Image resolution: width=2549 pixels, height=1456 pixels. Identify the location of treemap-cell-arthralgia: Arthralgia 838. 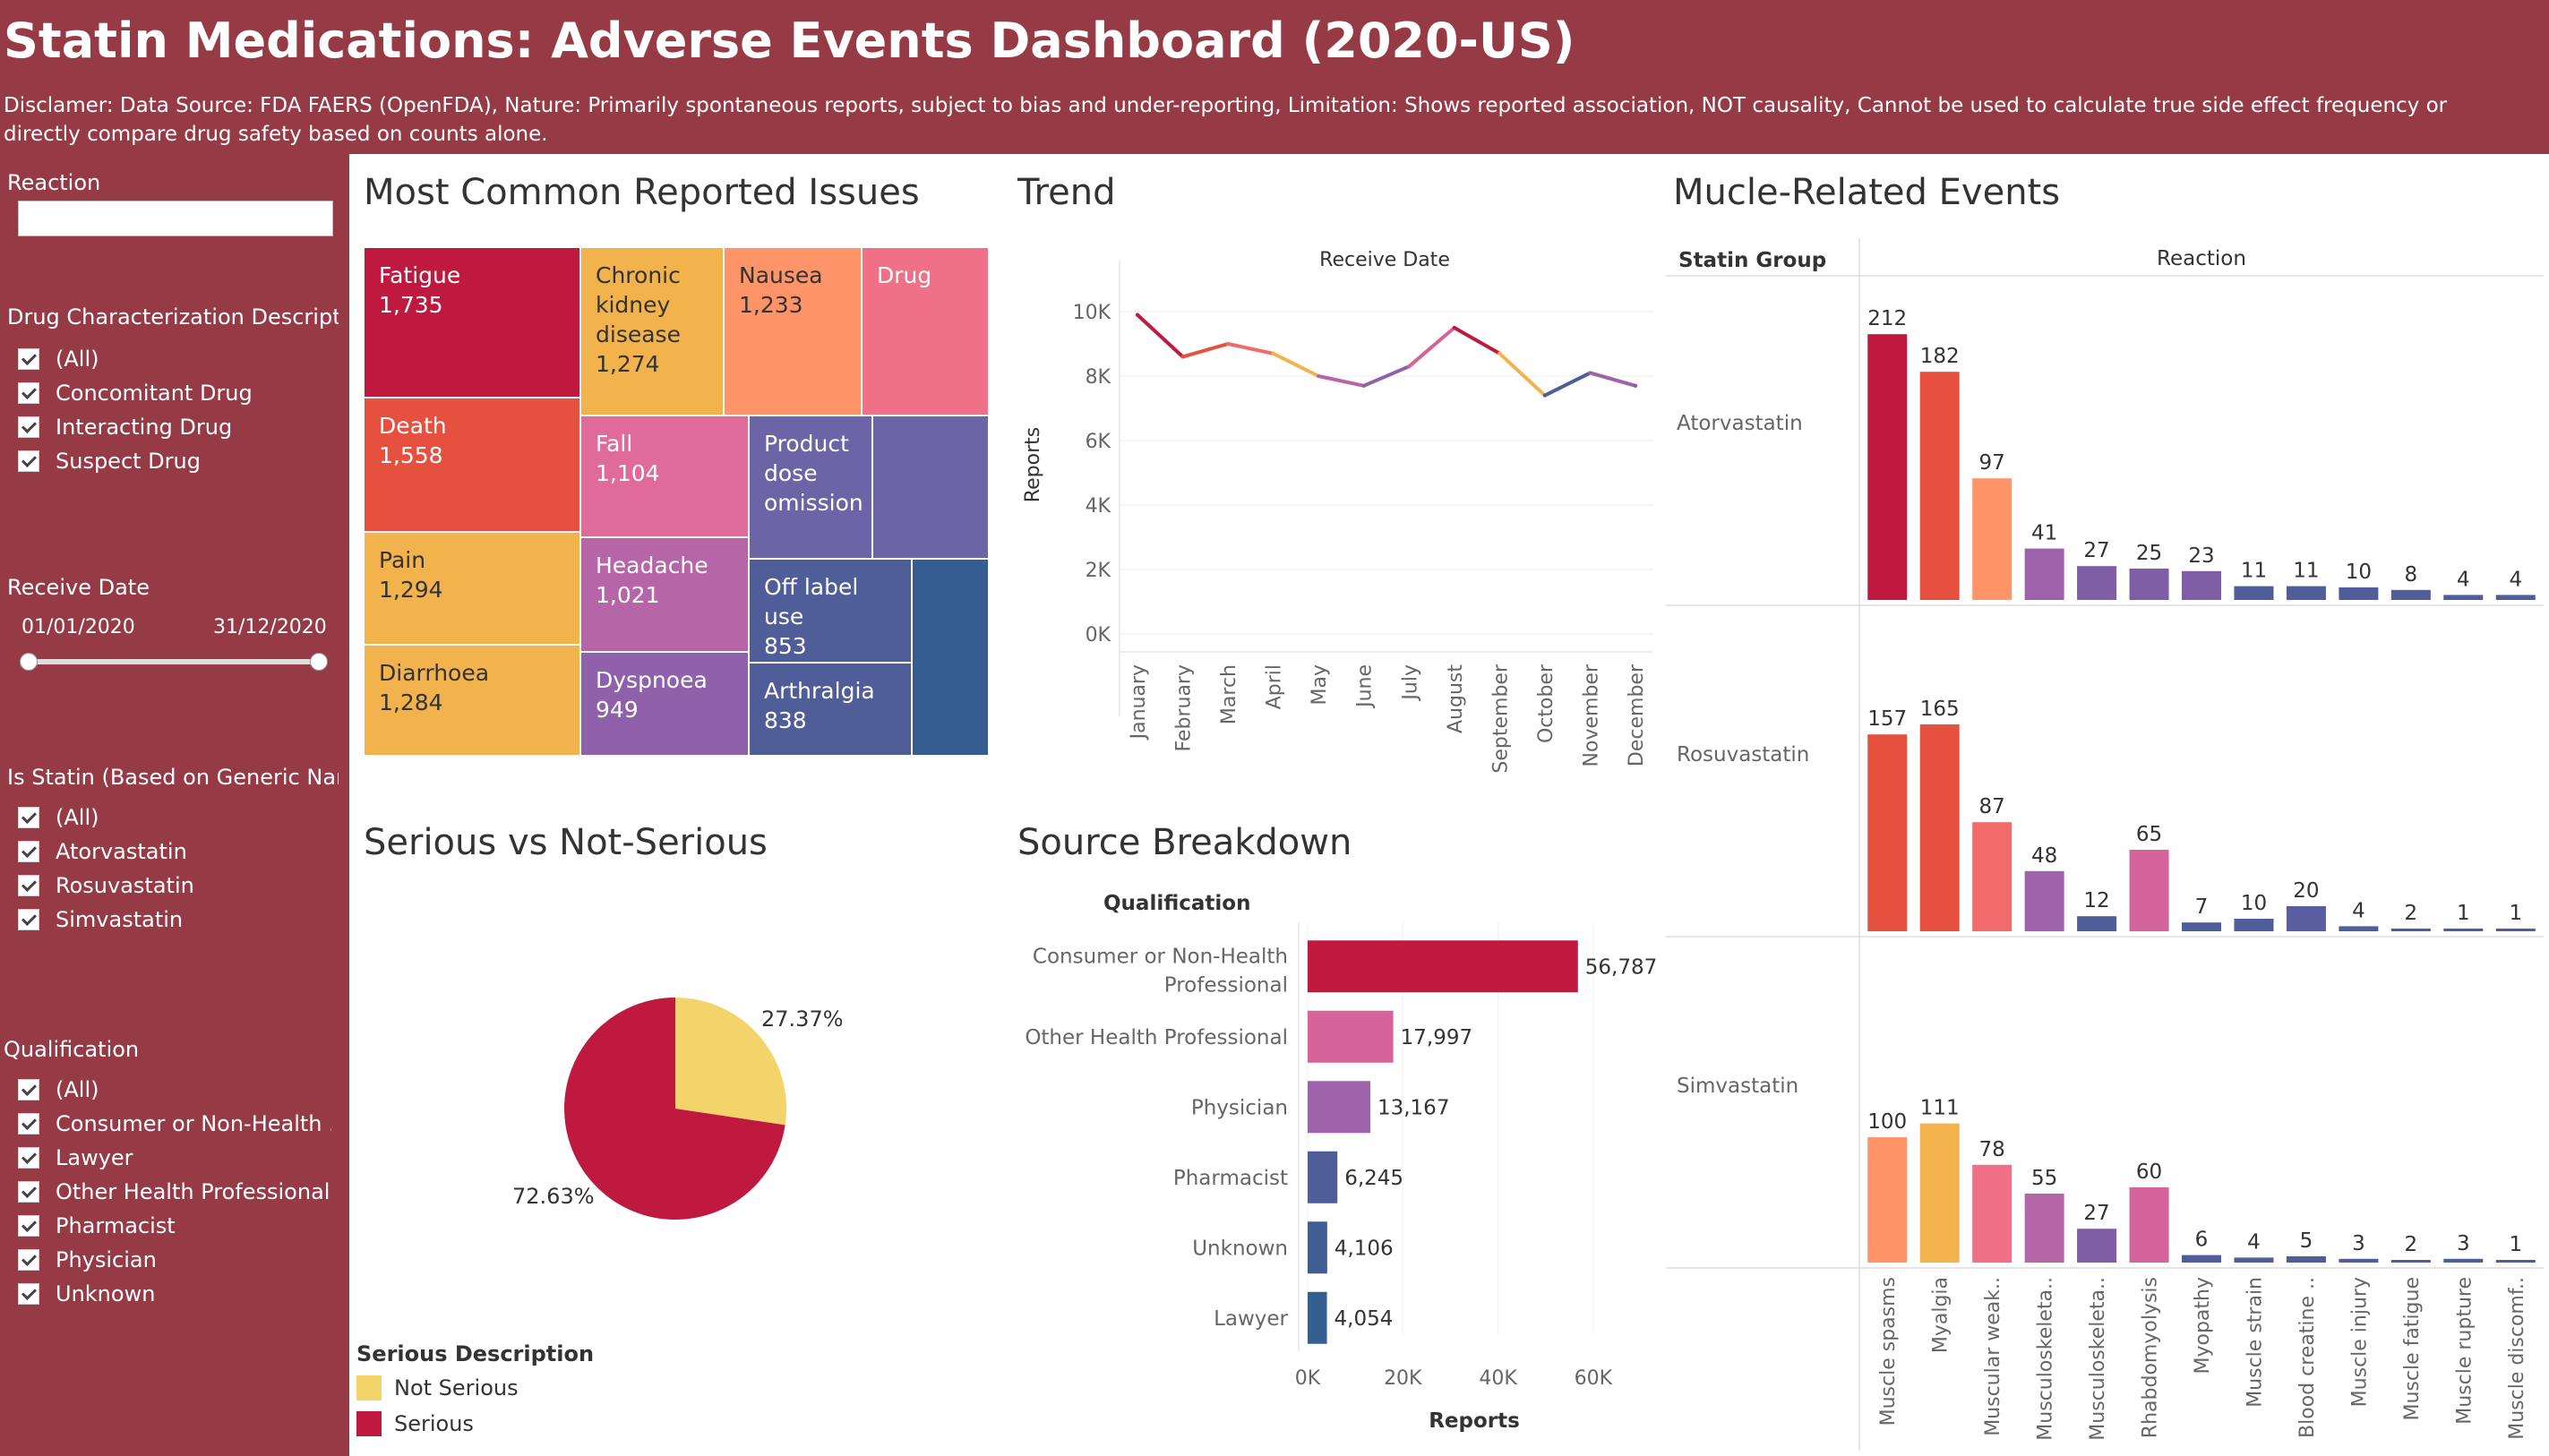
(830, 709).